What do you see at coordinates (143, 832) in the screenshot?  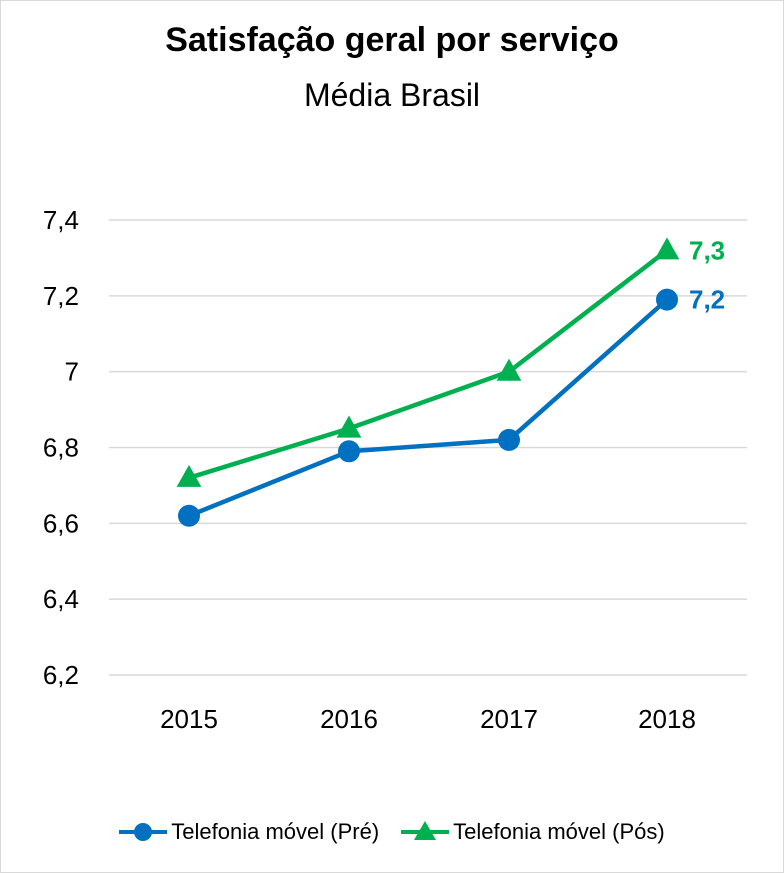 I see `legend-circle-marker-icon` at bounding box center [143, 832].